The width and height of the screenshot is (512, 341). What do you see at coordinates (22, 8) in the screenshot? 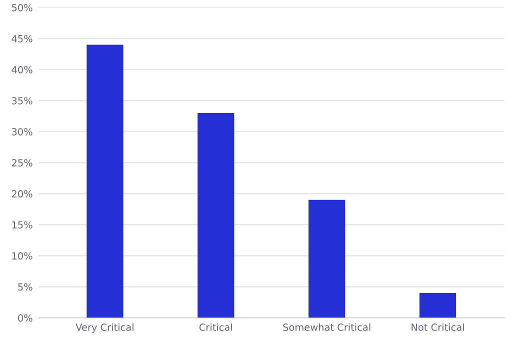
I see `y-tick-label: 50%` at bounding box center [22, 8].